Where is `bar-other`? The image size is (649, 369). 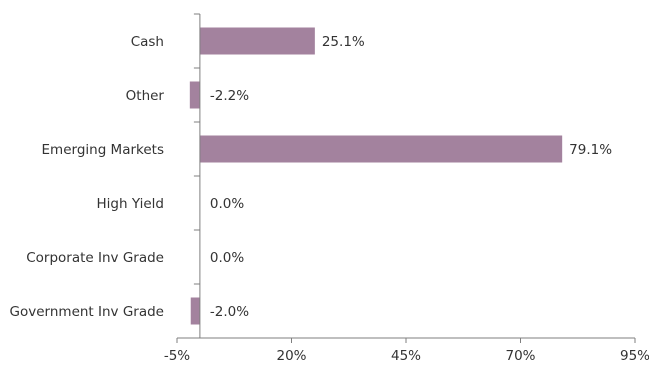
bar-other is located at coordinates (194, 95).